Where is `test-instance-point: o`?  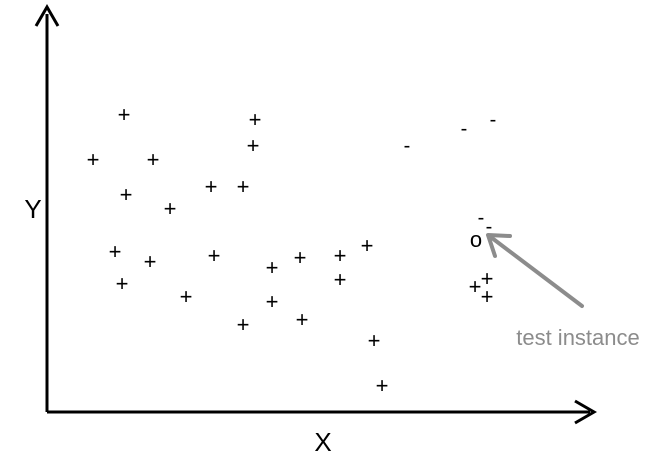
test-instance-point: o is located at coordinates (476, 239).